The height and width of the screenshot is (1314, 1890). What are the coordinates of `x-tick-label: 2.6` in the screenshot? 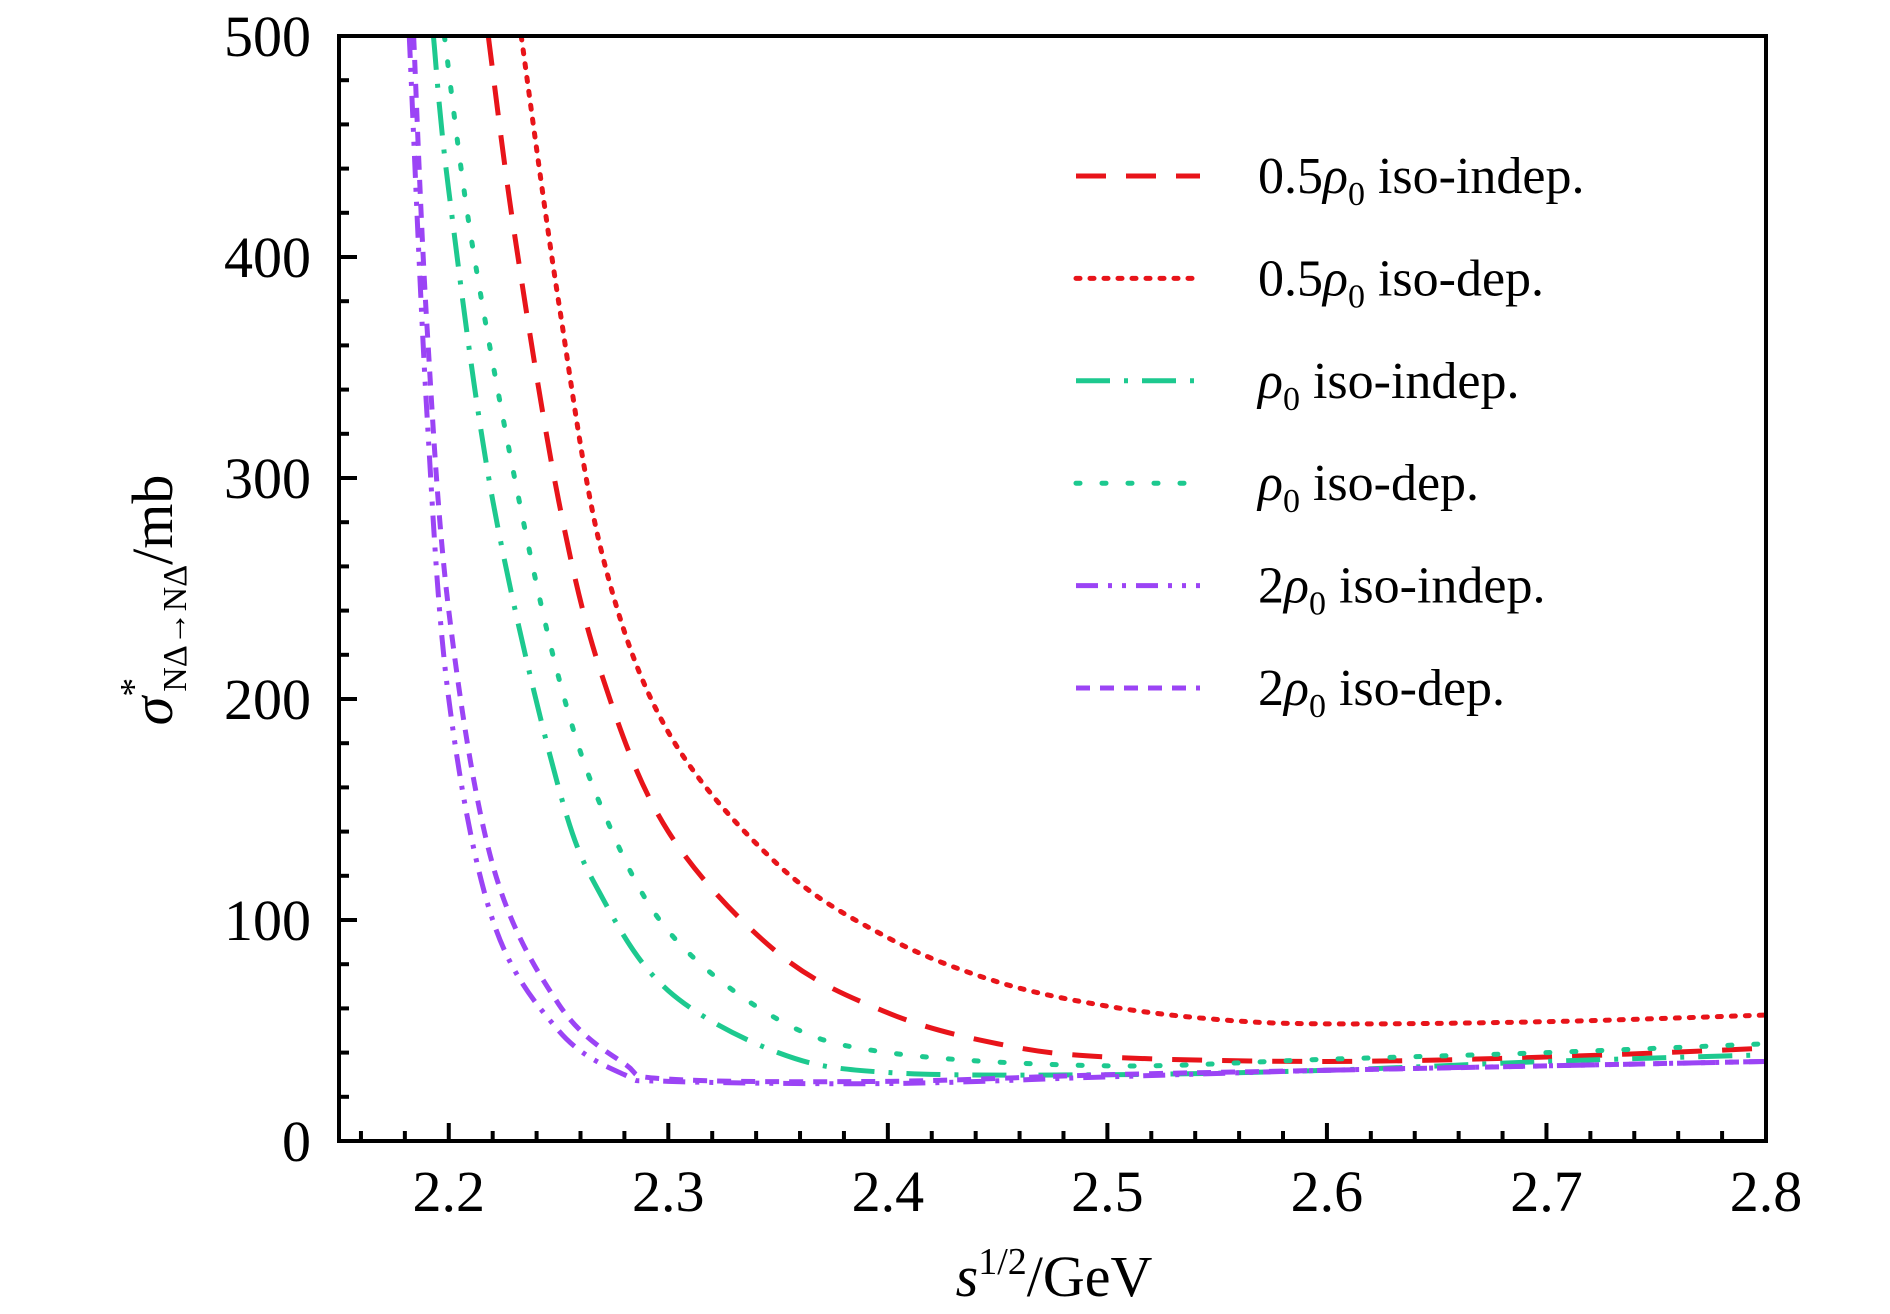 It's located at (1327, 1191).